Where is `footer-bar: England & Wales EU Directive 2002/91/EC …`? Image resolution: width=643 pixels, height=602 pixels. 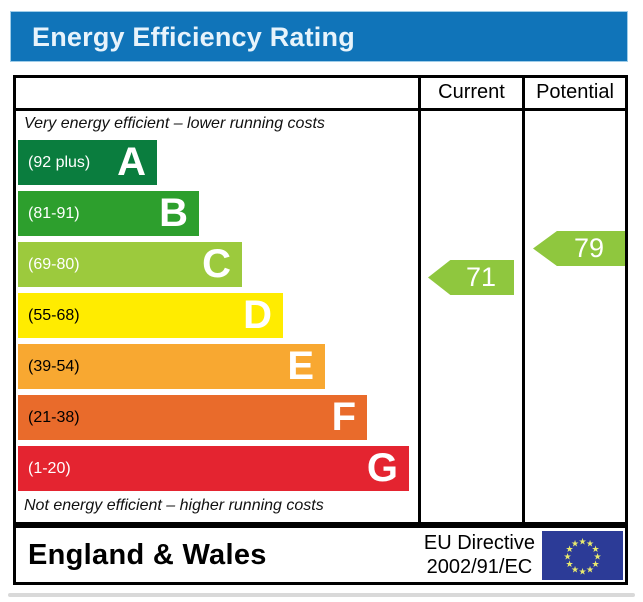
footer-bar: England & Wales EU Directive 2002/91/EC … is located at coordinates (320, 555).